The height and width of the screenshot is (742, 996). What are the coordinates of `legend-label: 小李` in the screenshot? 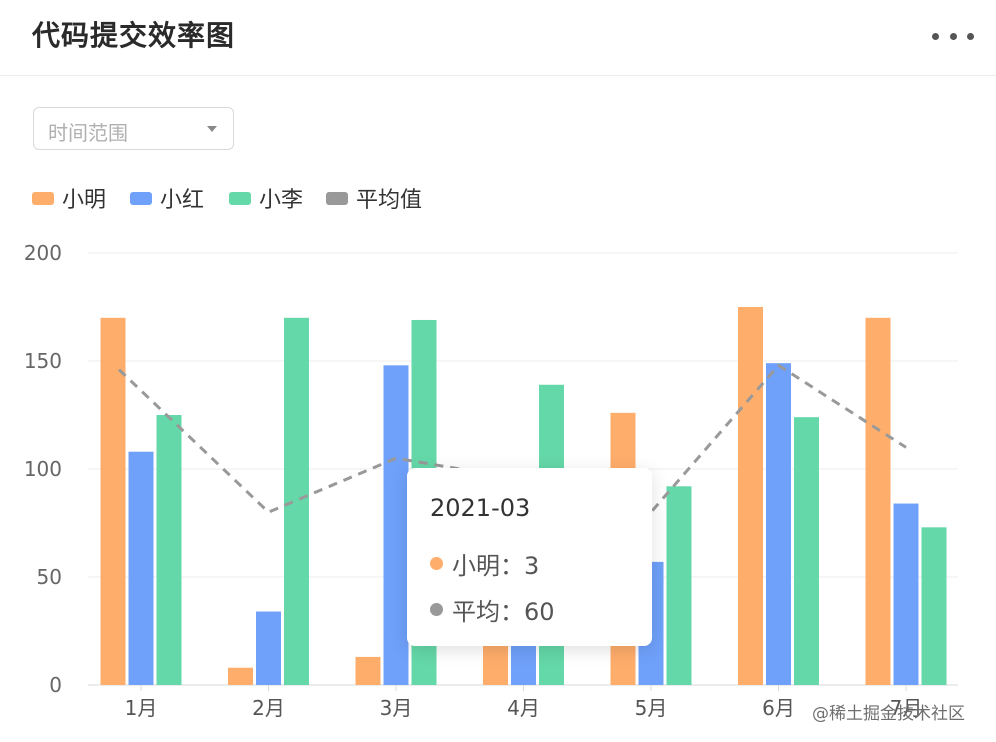 It's located at (281, 200).